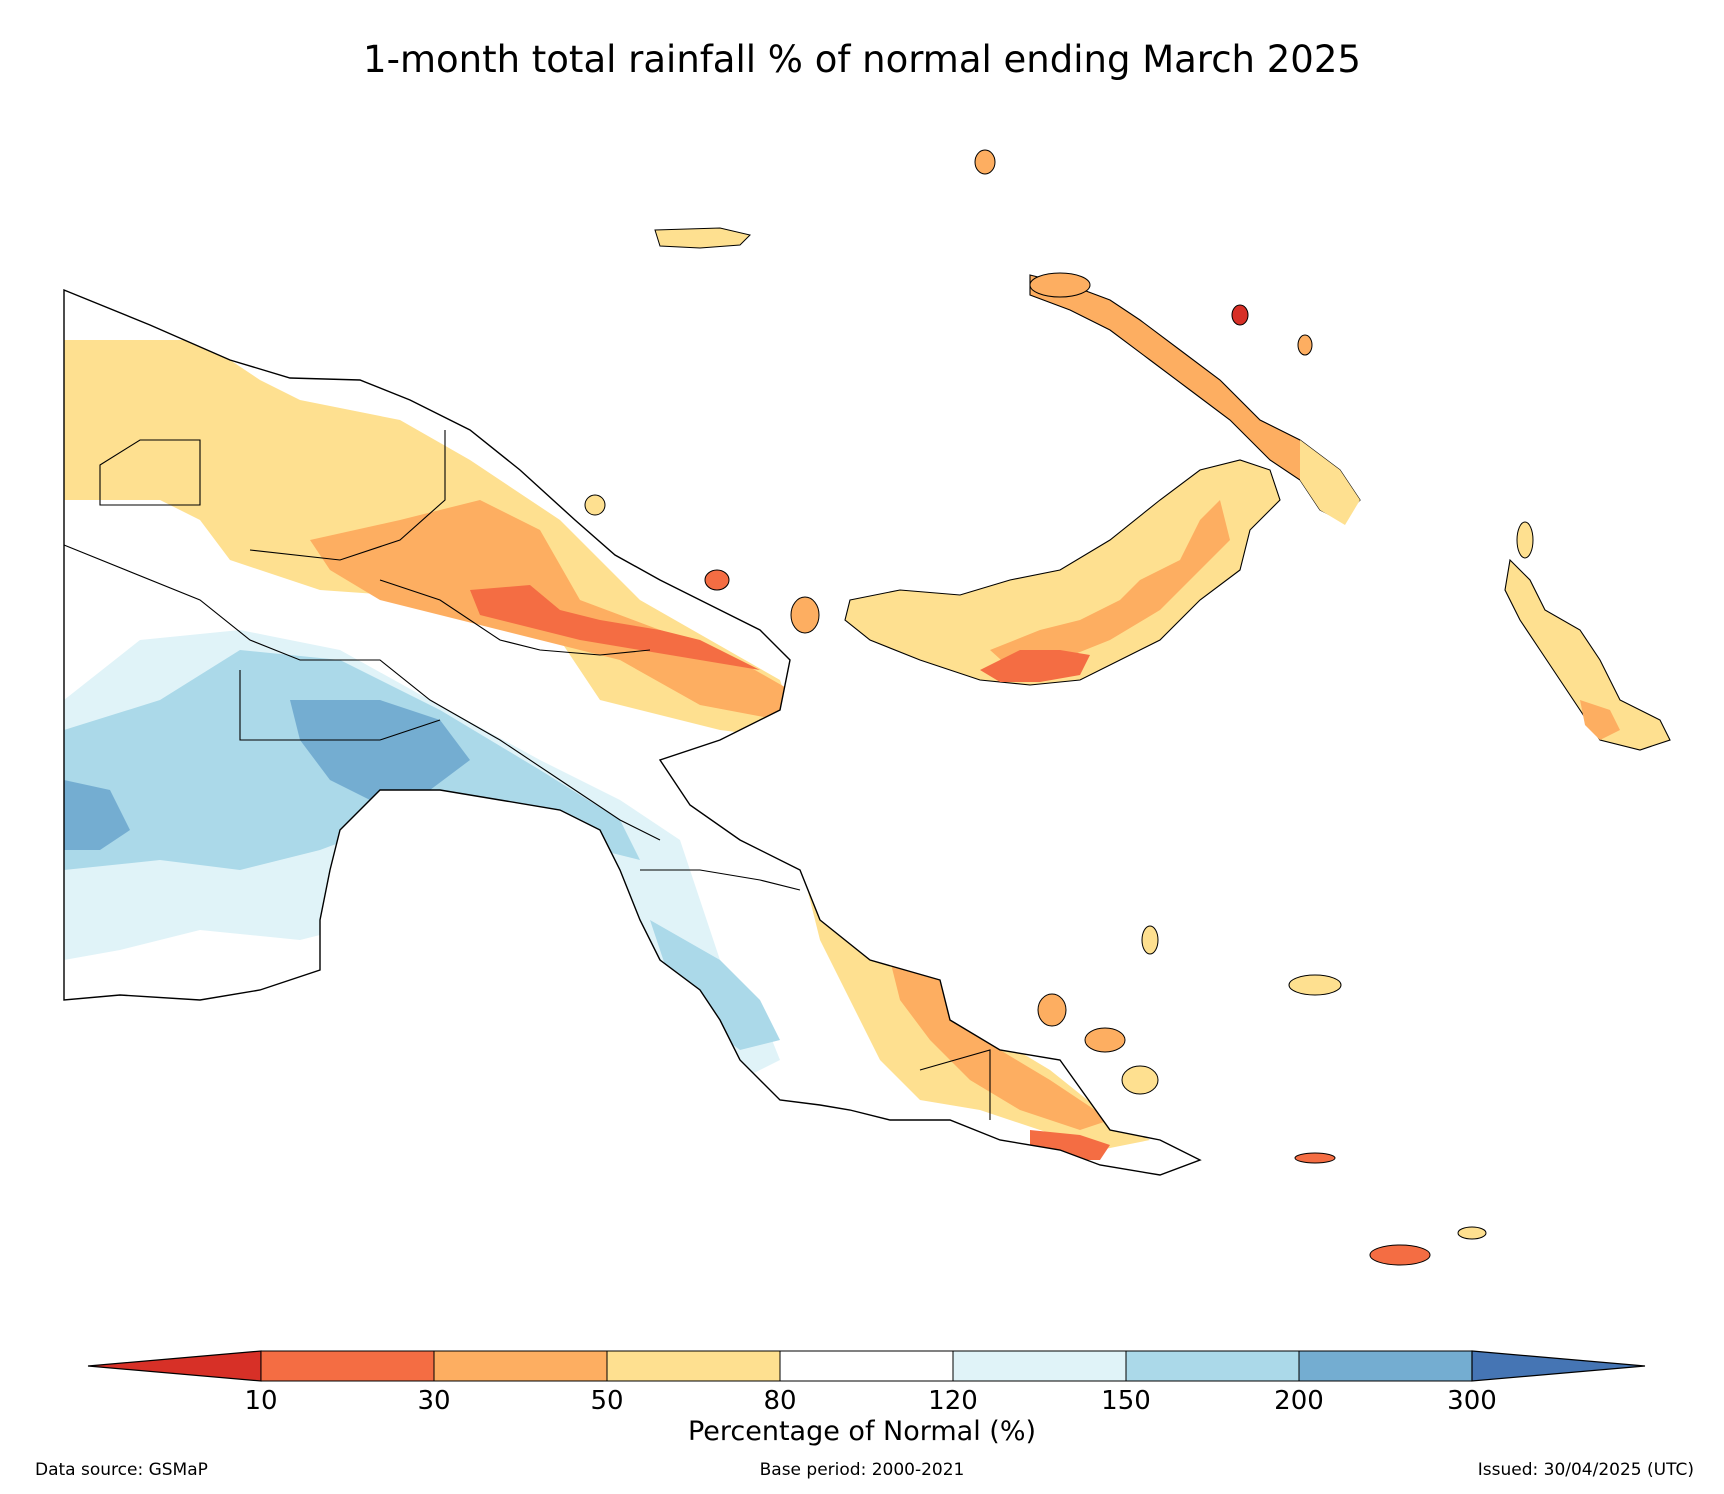 The width and height of the screenshot is (1724, 1494). What do you see at coordinates (1472, 1401) in the screenshot?
I see `colorbar-tick-label: 300` at bounding box center [1472, 1401].